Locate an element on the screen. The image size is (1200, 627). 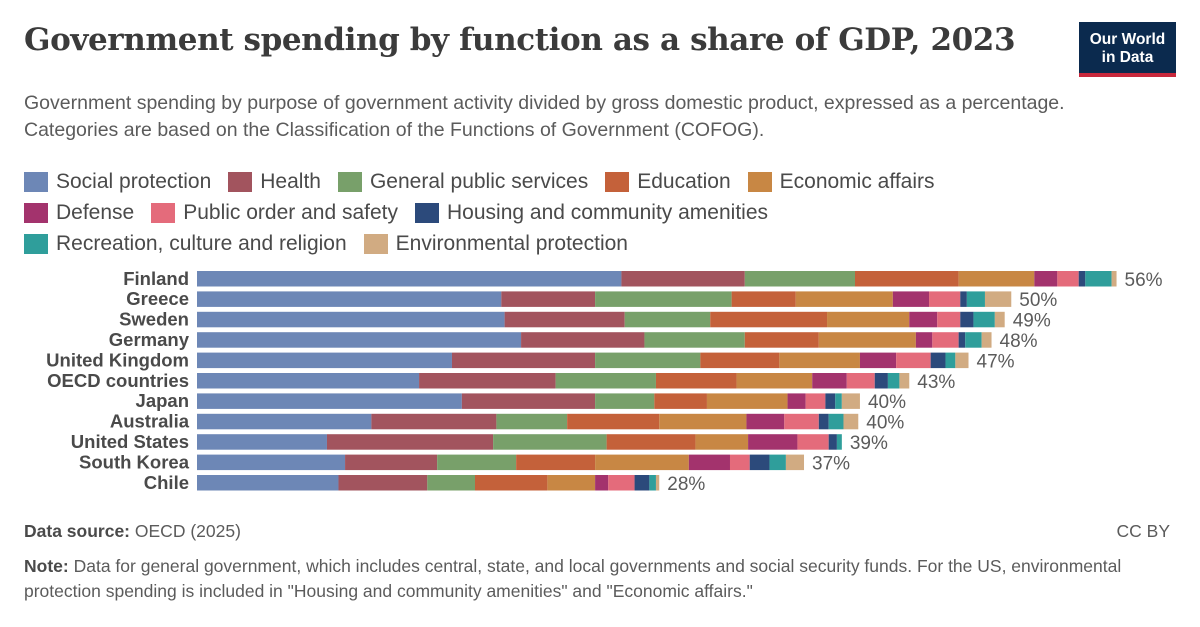
bar-segment-greece-health is located at coordinates (548, 299).